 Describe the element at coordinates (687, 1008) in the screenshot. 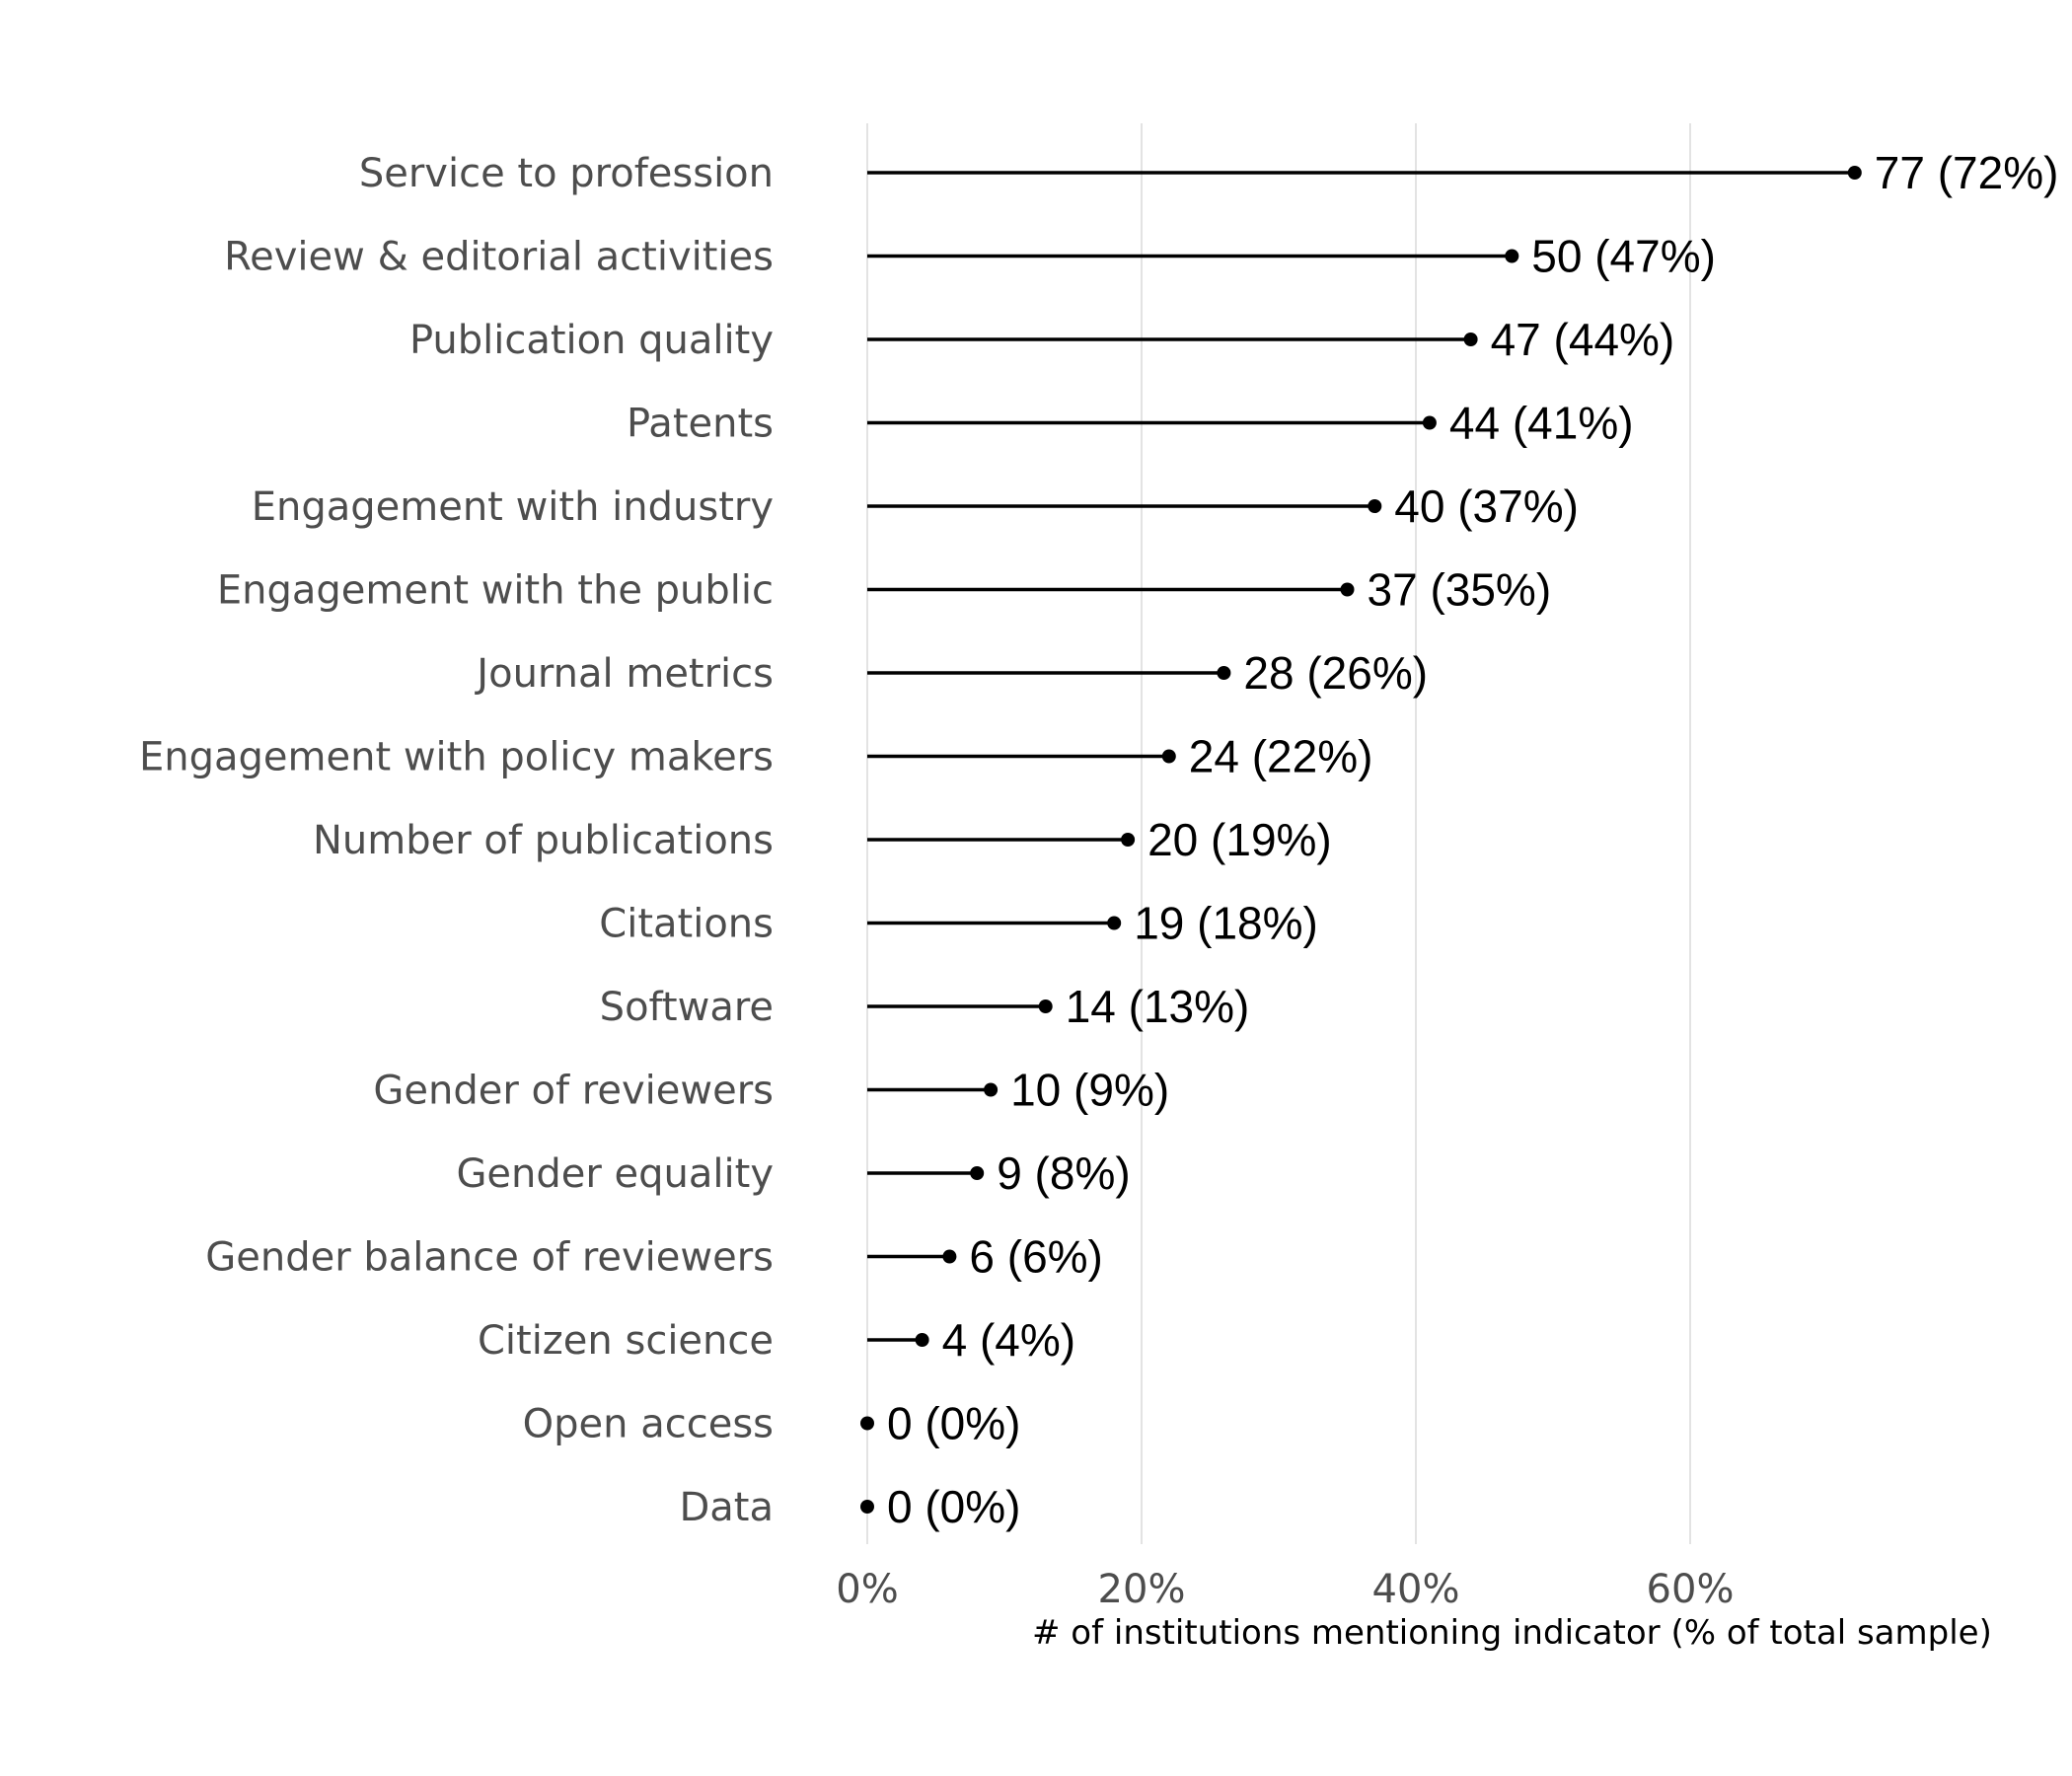

I see `category-label: Software` at that location.